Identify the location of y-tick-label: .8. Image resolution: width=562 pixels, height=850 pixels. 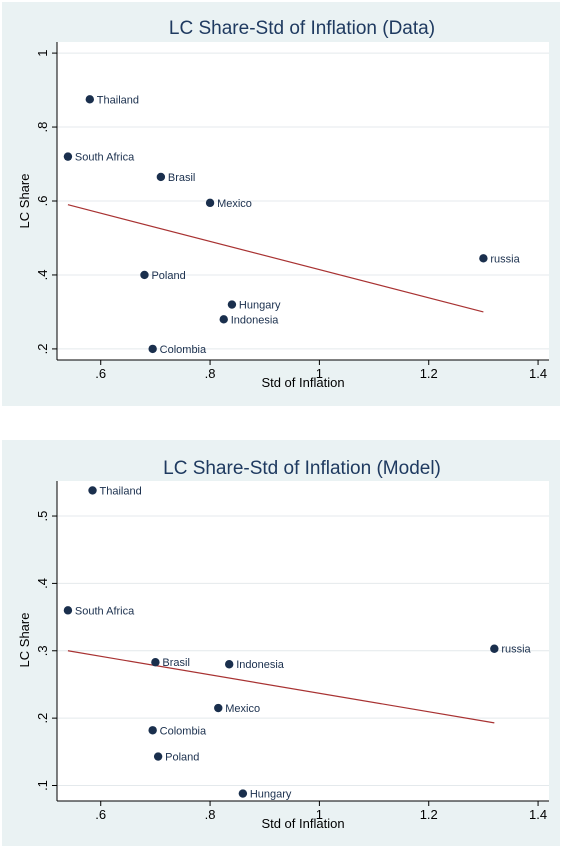
(42, 127).